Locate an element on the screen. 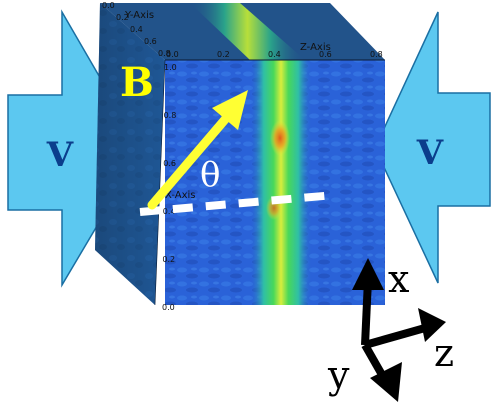 This screenshot has height=411, width=498. triad-x-arrow-head is located at coordinates (368, 274).